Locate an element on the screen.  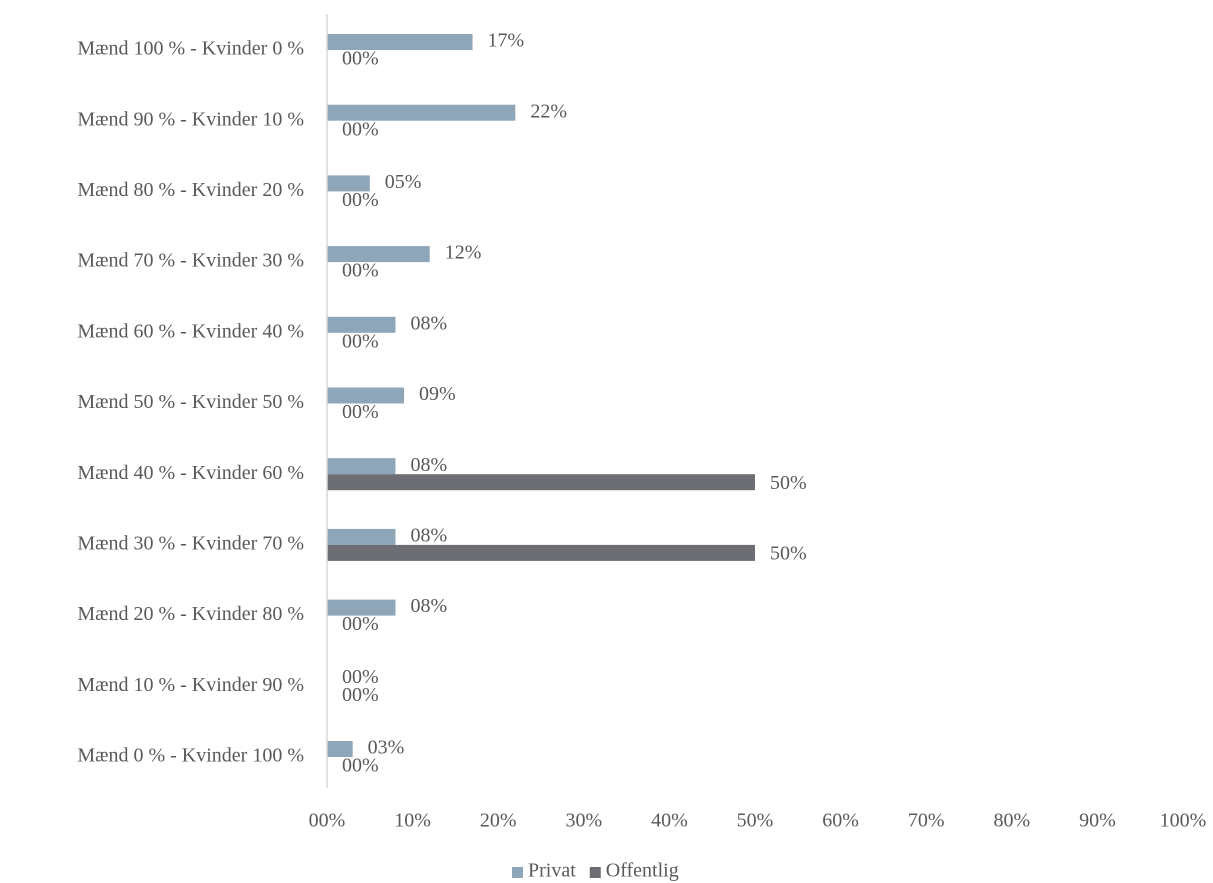
y-tick-label: Mænd 0 % - Kvinder 100 % is located at coordinates (190, 756).